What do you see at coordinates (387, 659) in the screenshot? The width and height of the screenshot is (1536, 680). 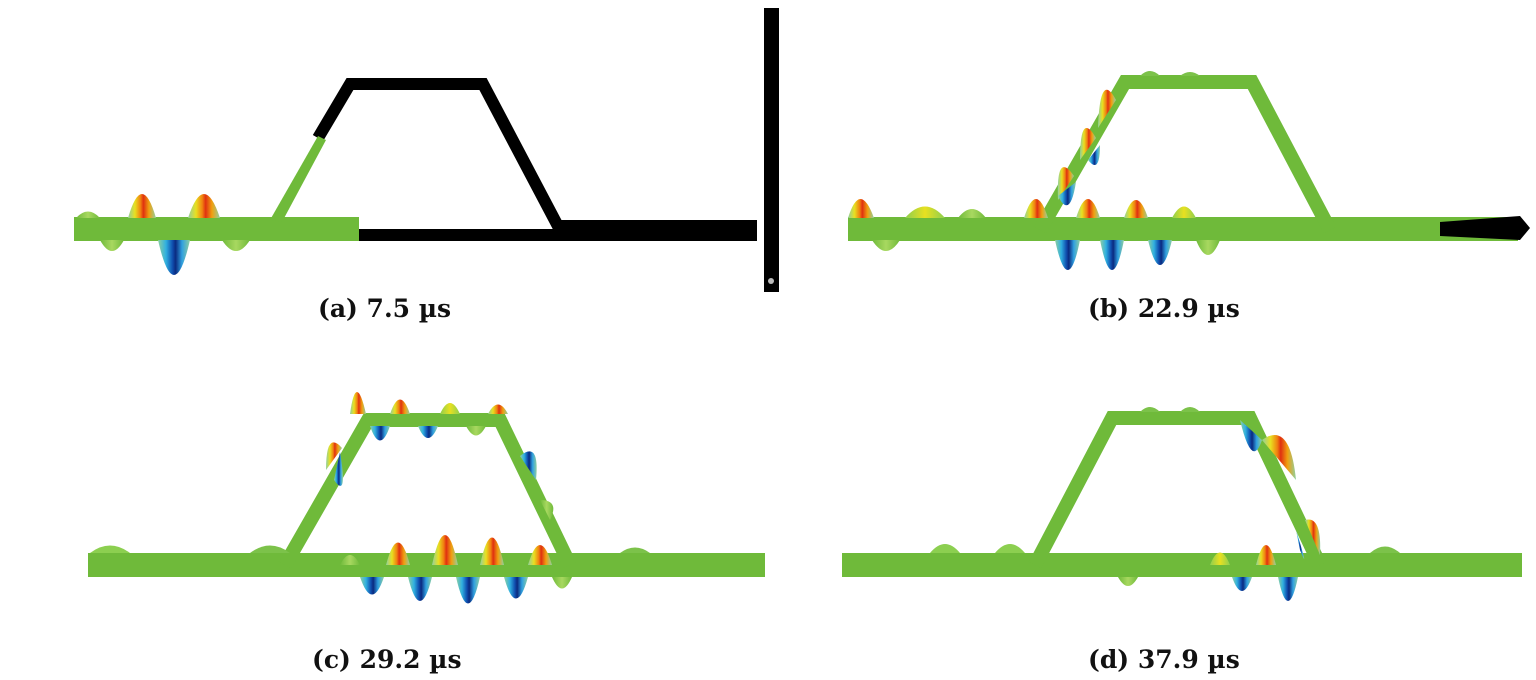 I see `panel-c-caption: (c) 29.2 µs` at bounding box center [387, 659].